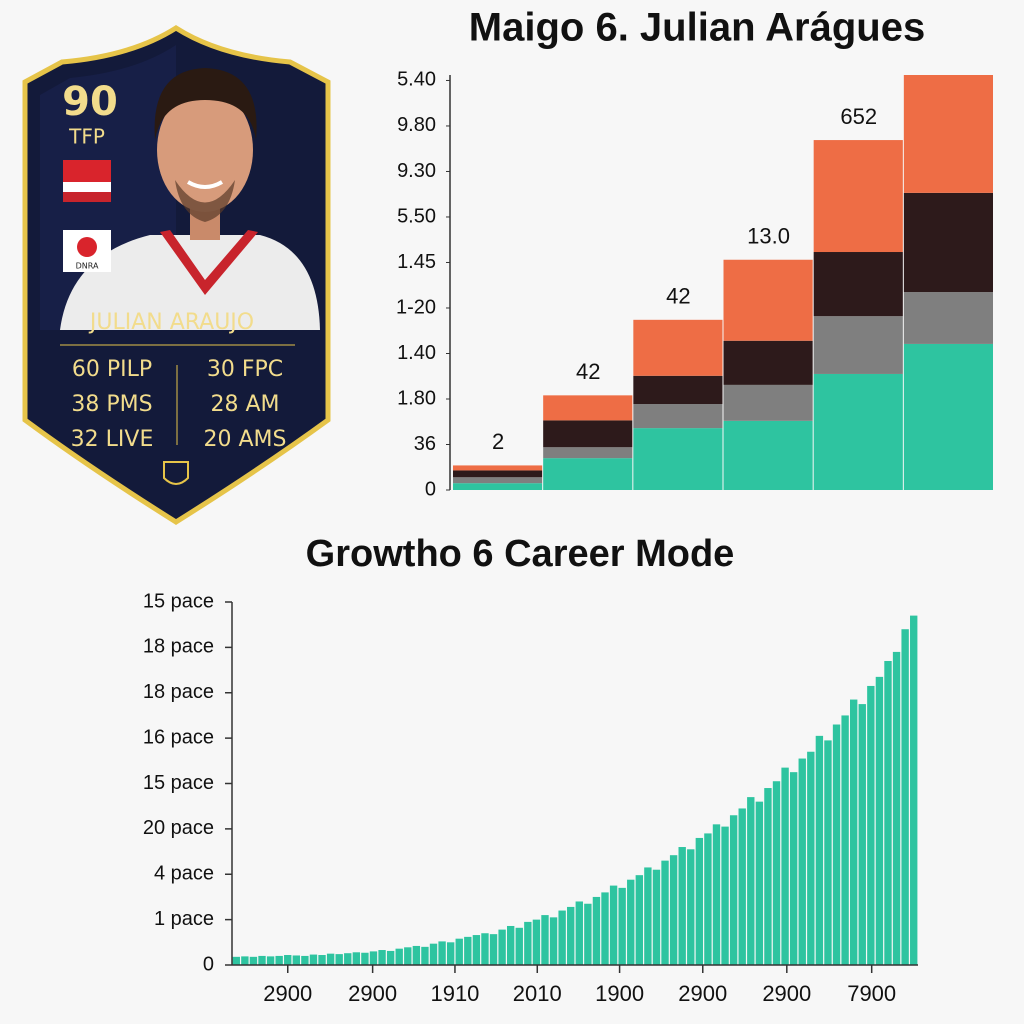  Describe the element at coordinates (171, 322) in the screenshot. I see `player-name: JULIAN ARAUJO` at that location.